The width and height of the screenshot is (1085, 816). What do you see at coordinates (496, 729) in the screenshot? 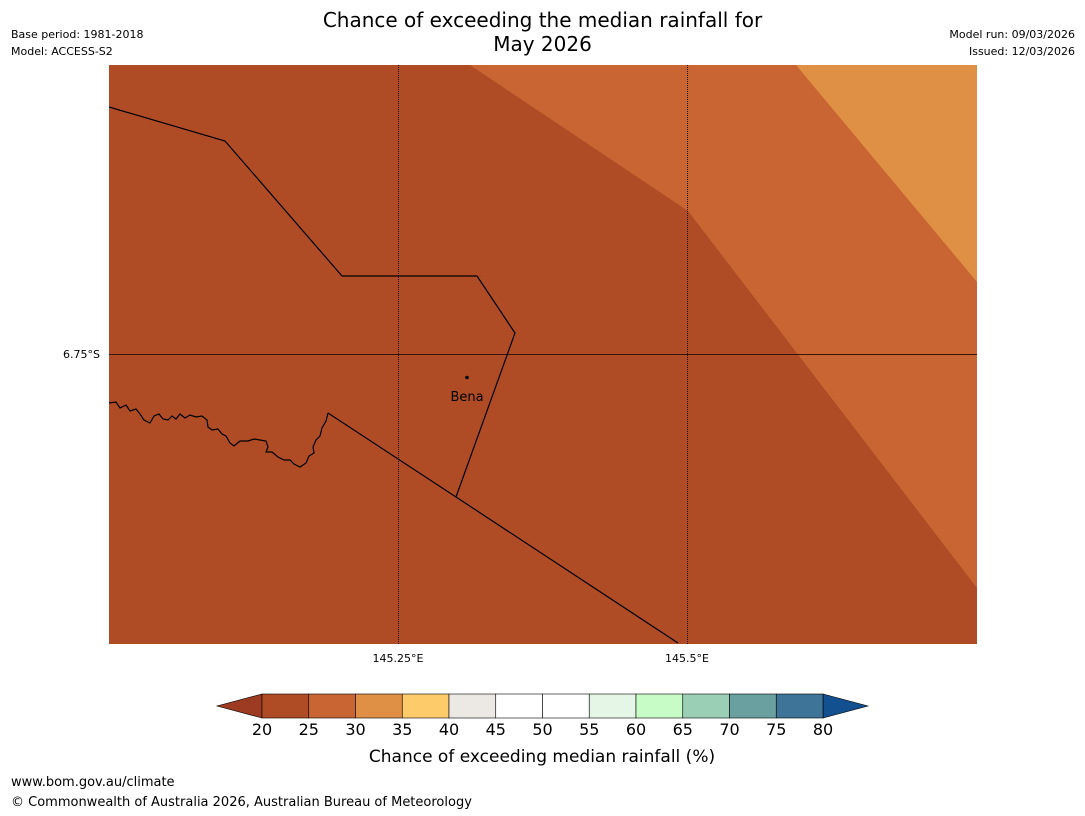
I see `colorbar-tick-45: 45` at bounding box center [496, 729].